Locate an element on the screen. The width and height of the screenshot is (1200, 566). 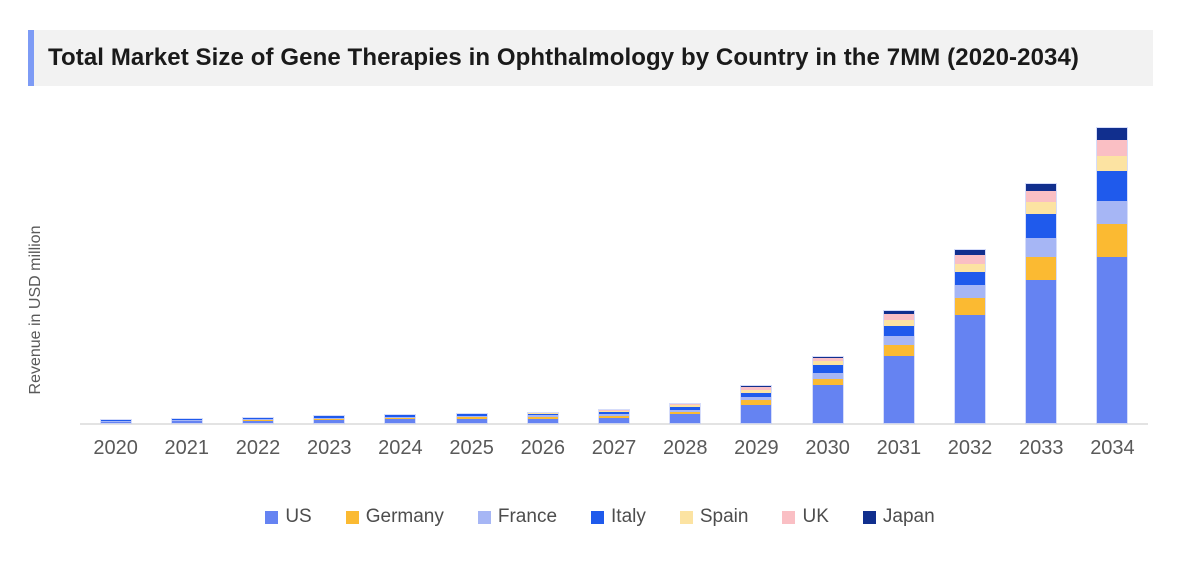
stacked-bar-2030 is located at coordinates (827, 389).